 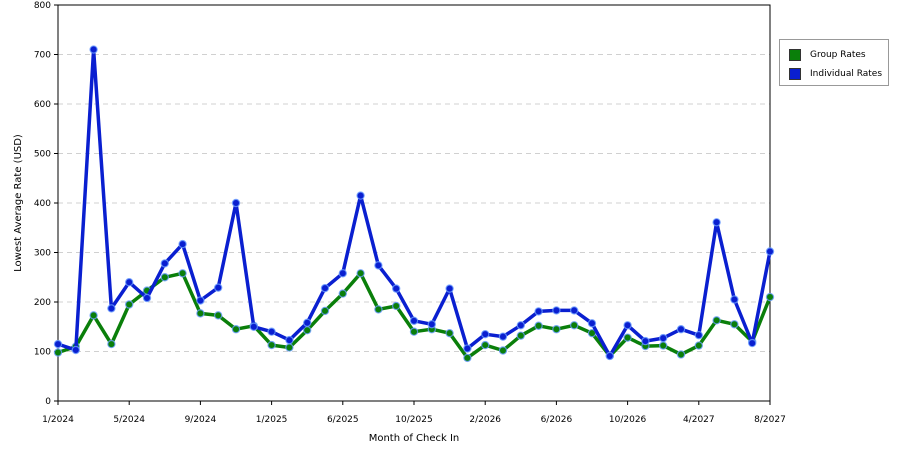 What do you see at coordinates (42, 254) in the screenshot?
I see `y-tick-label: 300` at bounding box center [42, 254].